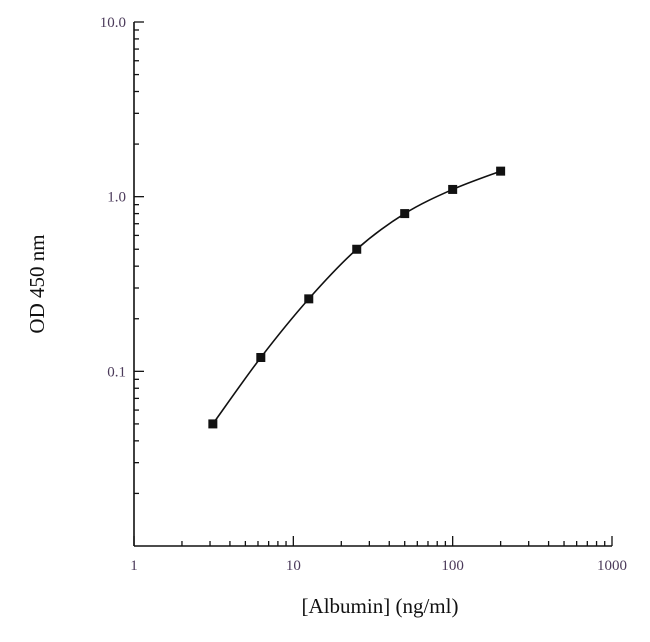  Describe the element at coordinates (37, 283) in the screenshot. I see `y-axis-title: OD 450 nm` at that location.